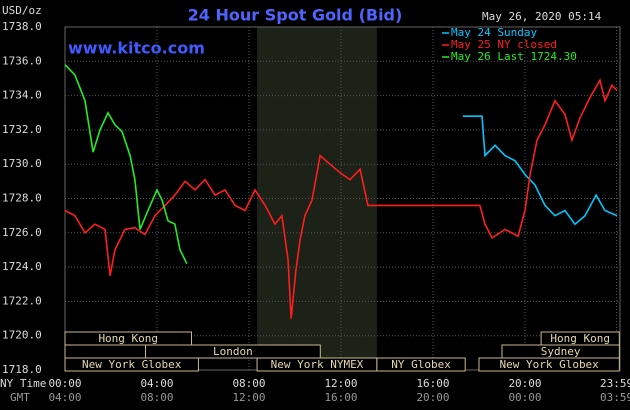 The image size is (630, 410). Describe the element at coordinates (64, 383) in the screenshot. I see `x-tick-label: 00:00` at that location.